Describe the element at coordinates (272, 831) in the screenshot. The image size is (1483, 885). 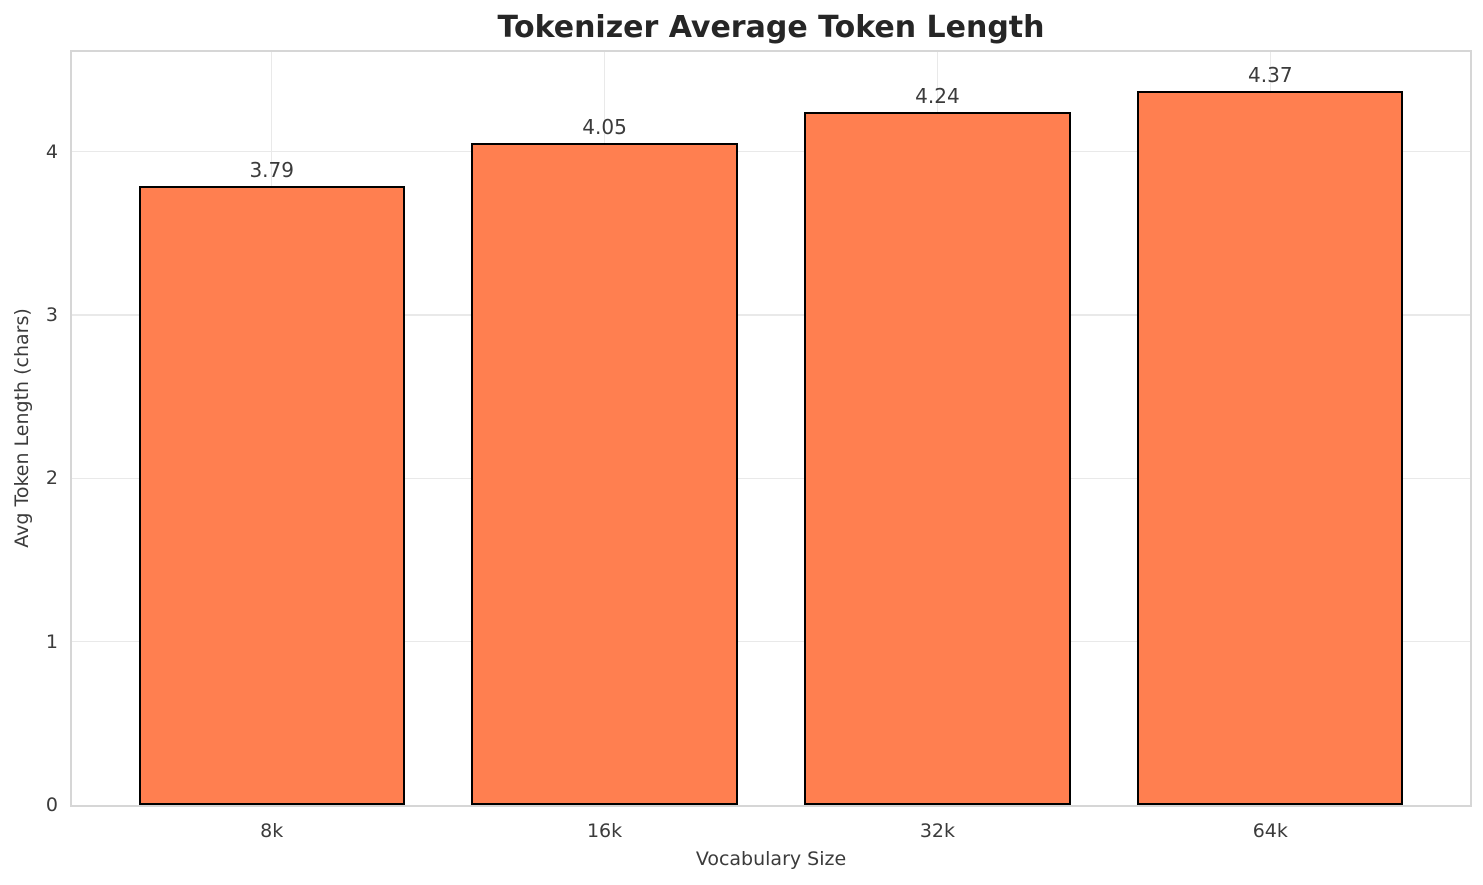
I see `x-tick-label: 8k` at that location.